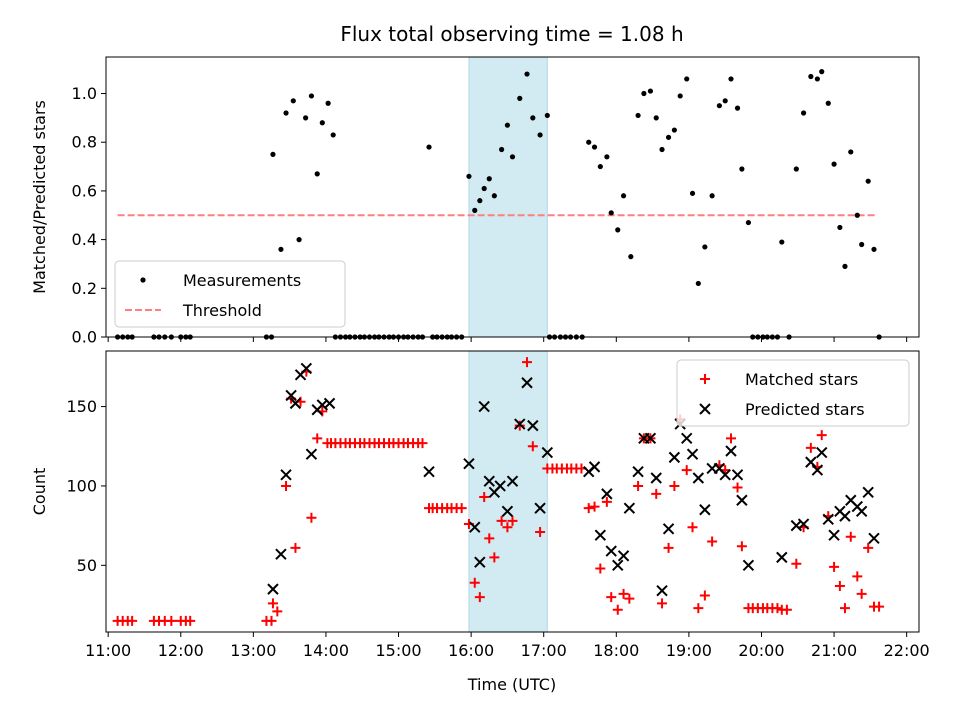 The image size is (960, 720). I want to click on y-tick-label: 0.6, so click(84, 190).